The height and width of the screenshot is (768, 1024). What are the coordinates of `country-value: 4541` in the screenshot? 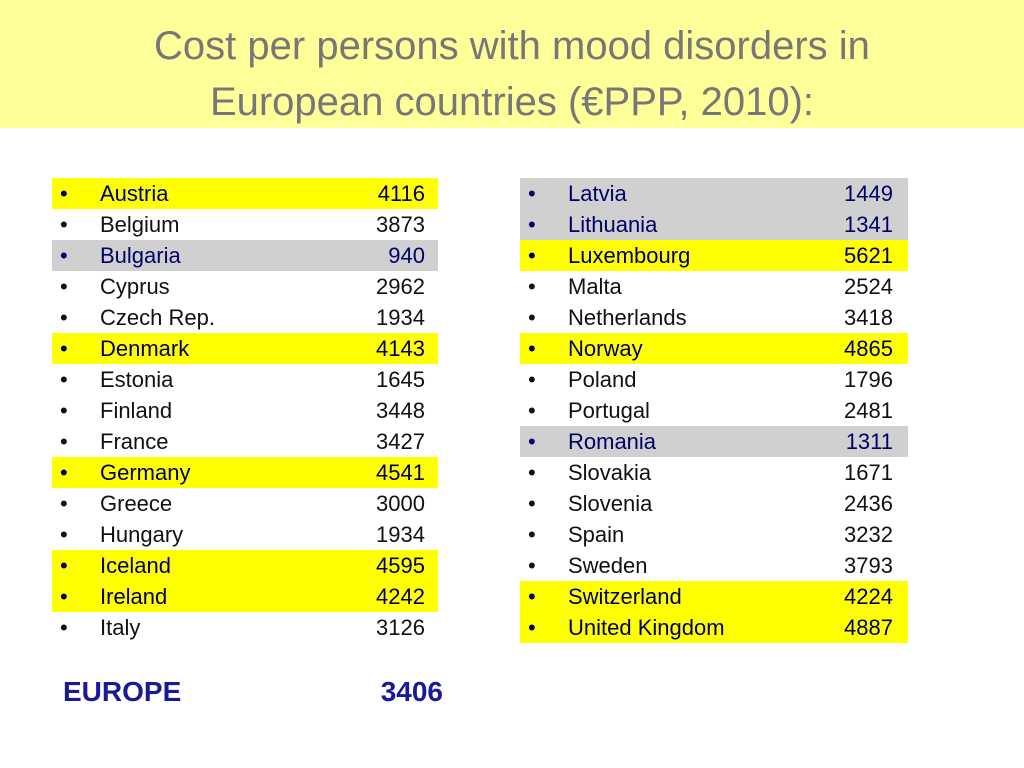 It's located at (400, 472).